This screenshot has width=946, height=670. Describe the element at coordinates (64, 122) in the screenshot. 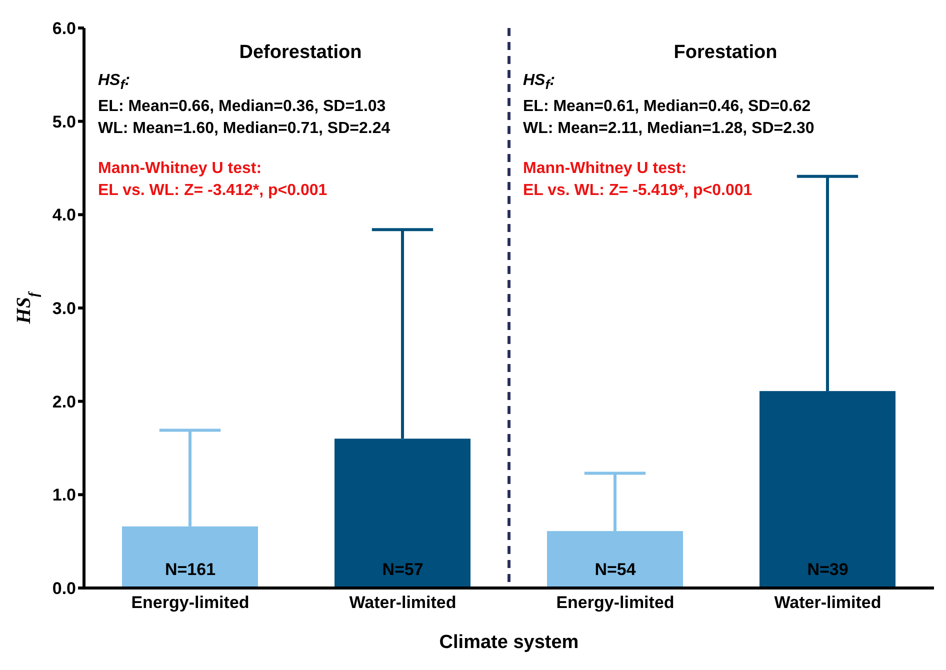

I see `y-tick-label: 5.0` at that location.